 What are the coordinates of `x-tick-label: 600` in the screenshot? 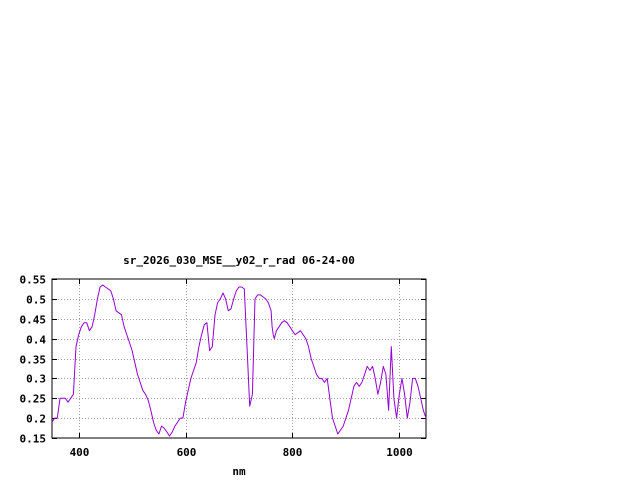 It's located at (187, 452).